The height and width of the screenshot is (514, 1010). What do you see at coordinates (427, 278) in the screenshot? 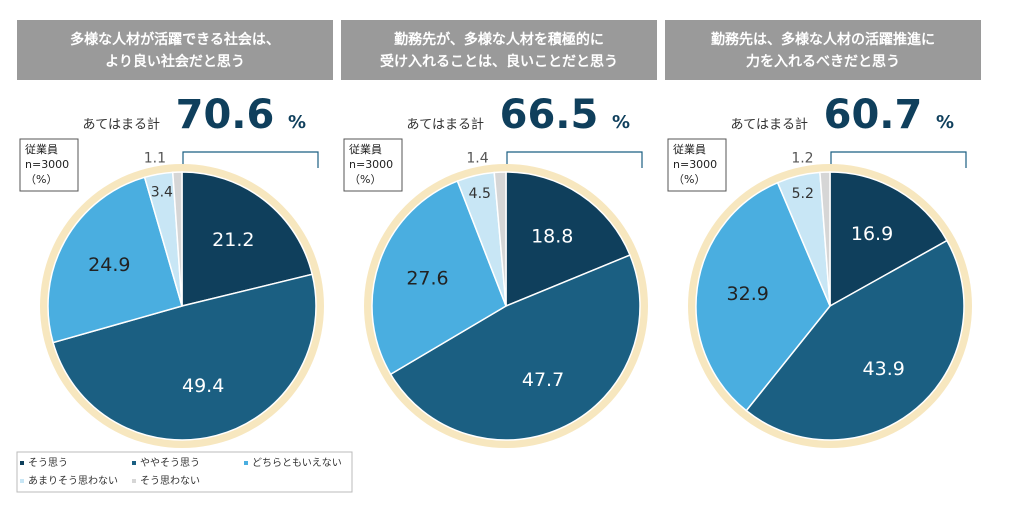
I see `slice-label: 27.6` at bounding box center [427, 278].